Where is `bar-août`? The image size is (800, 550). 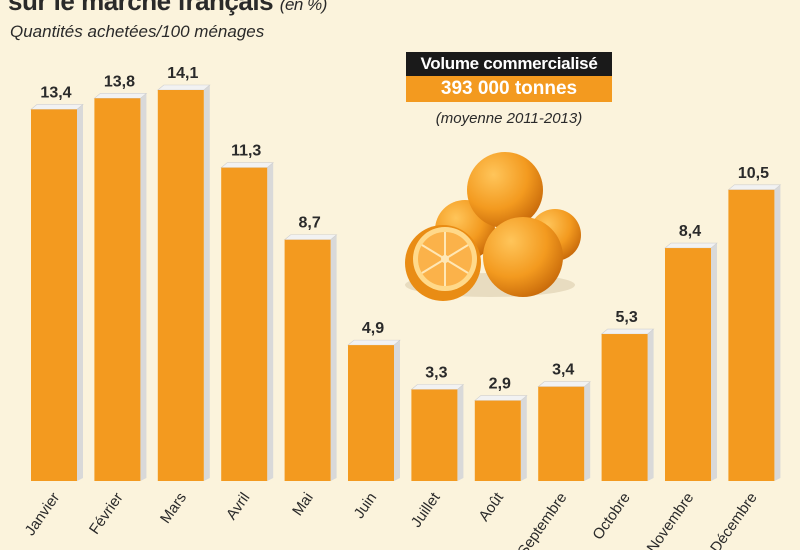 bar-août is located at coordinates (500, 438).